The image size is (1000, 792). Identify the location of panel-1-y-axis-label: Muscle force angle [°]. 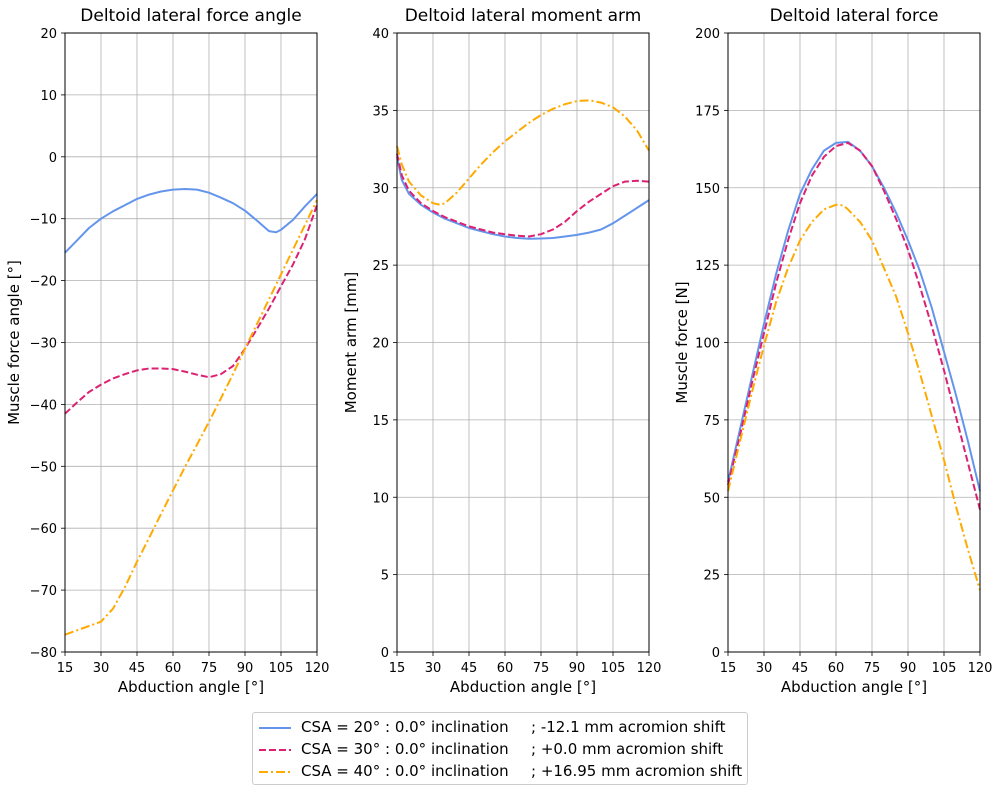
(14, 342).